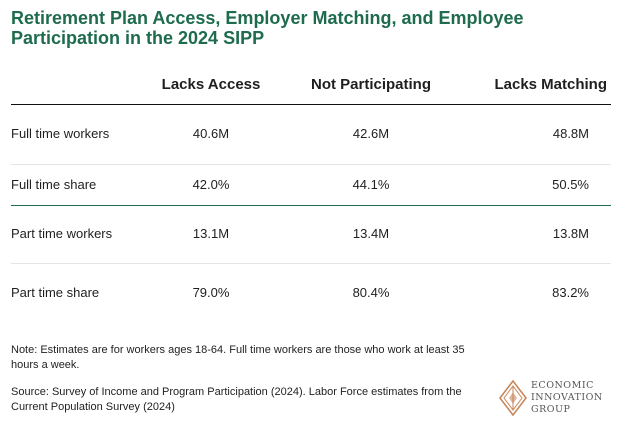 The width and height of the screenshot is (626, 434). Describe the element at coordinates (531, 185) in the screenshot. I see `table-cell: 50.5%` at that location.